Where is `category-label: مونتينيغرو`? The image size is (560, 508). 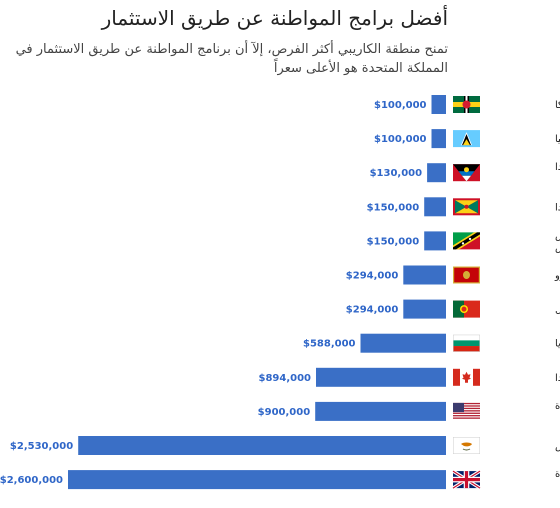 category-label: مونتينيغرو is located at coordinates (557, 276).